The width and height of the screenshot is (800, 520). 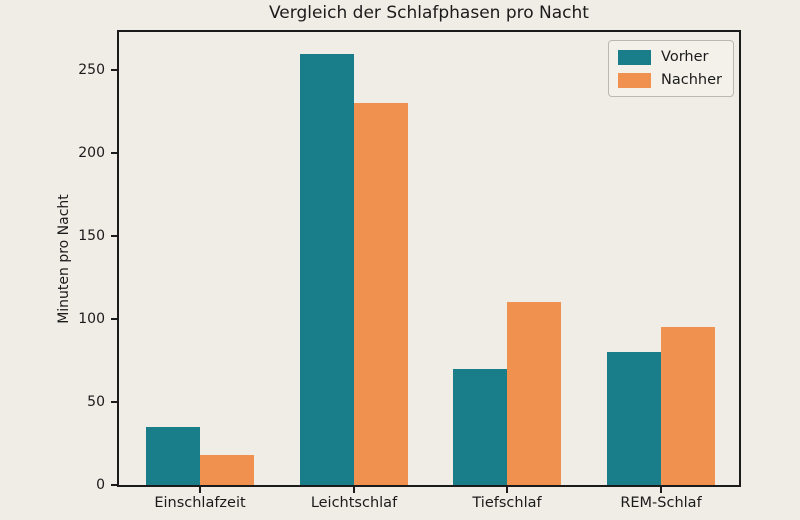 I want to click on y-tick-label: 200, so click(x=91, y=153).